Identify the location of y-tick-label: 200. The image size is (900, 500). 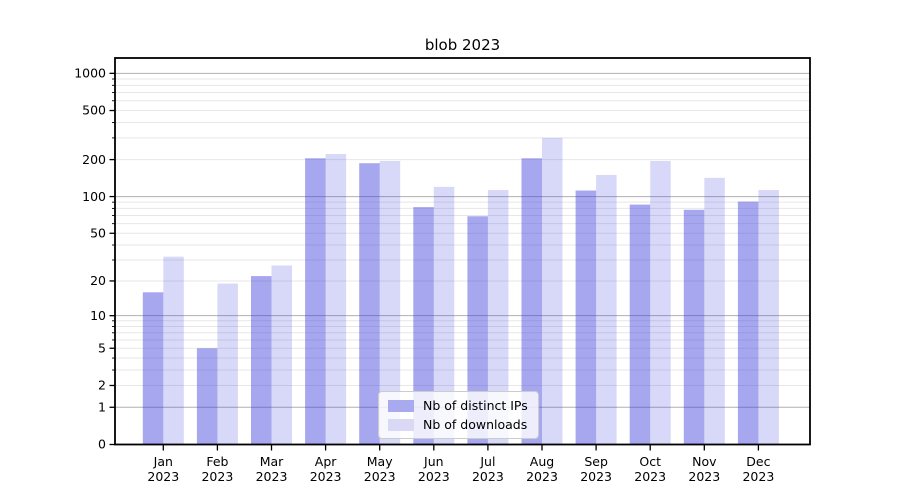
(94, 159).